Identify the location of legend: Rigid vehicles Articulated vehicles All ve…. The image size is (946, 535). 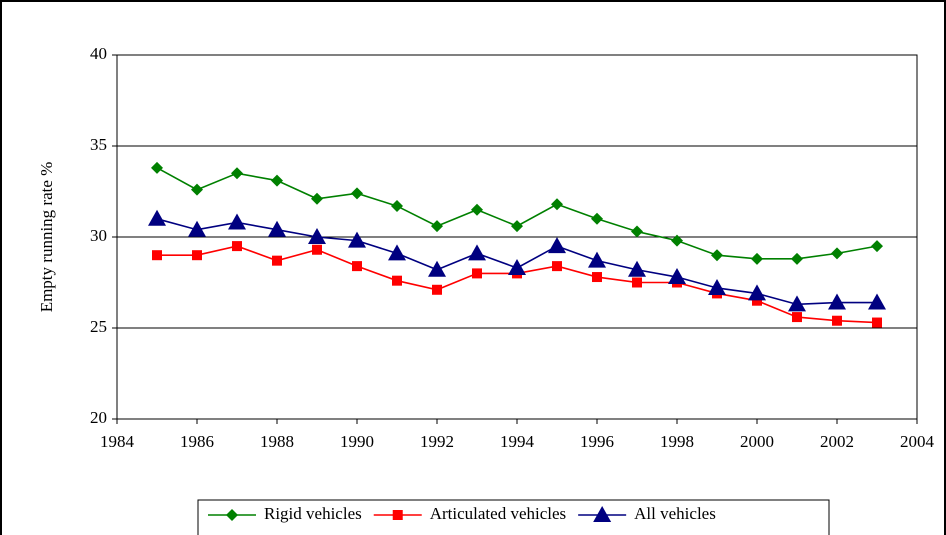
(513, 517).